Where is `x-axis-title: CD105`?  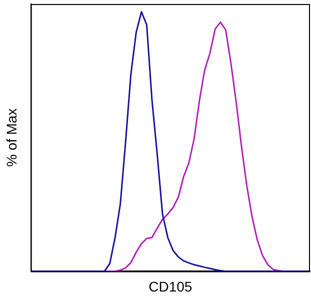 x-axis-title: CD105 is located at coordinates (170, 286).